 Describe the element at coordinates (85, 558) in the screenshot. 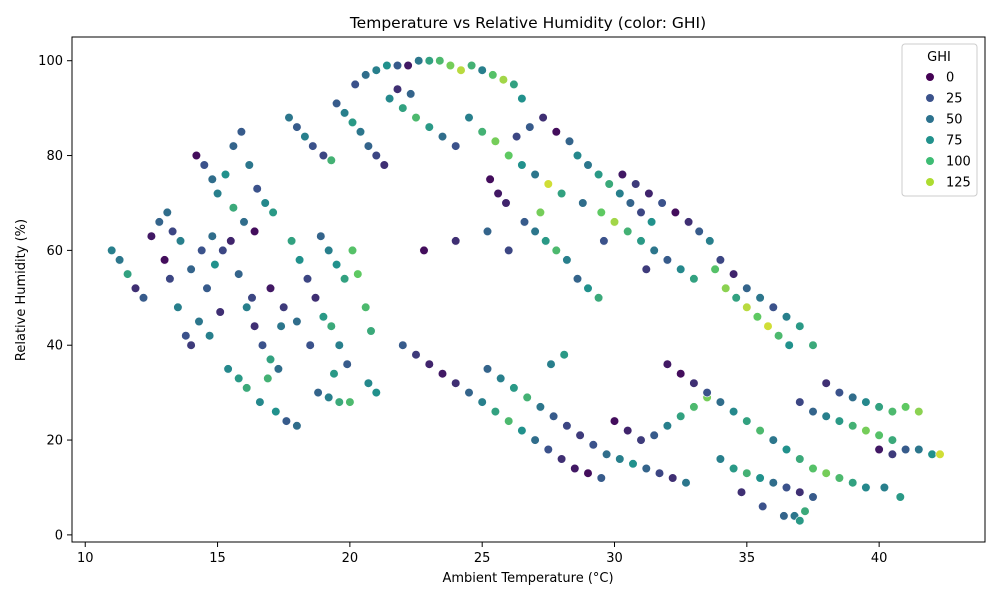

I see `x-tick-label: 10` at that location.